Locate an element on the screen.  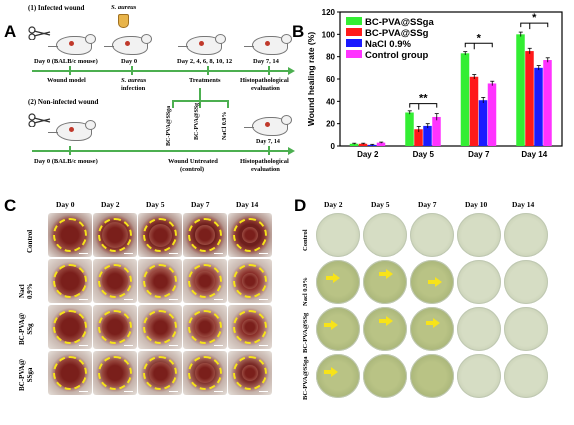
significance-marker: ** is located at coordinates (423, 99).